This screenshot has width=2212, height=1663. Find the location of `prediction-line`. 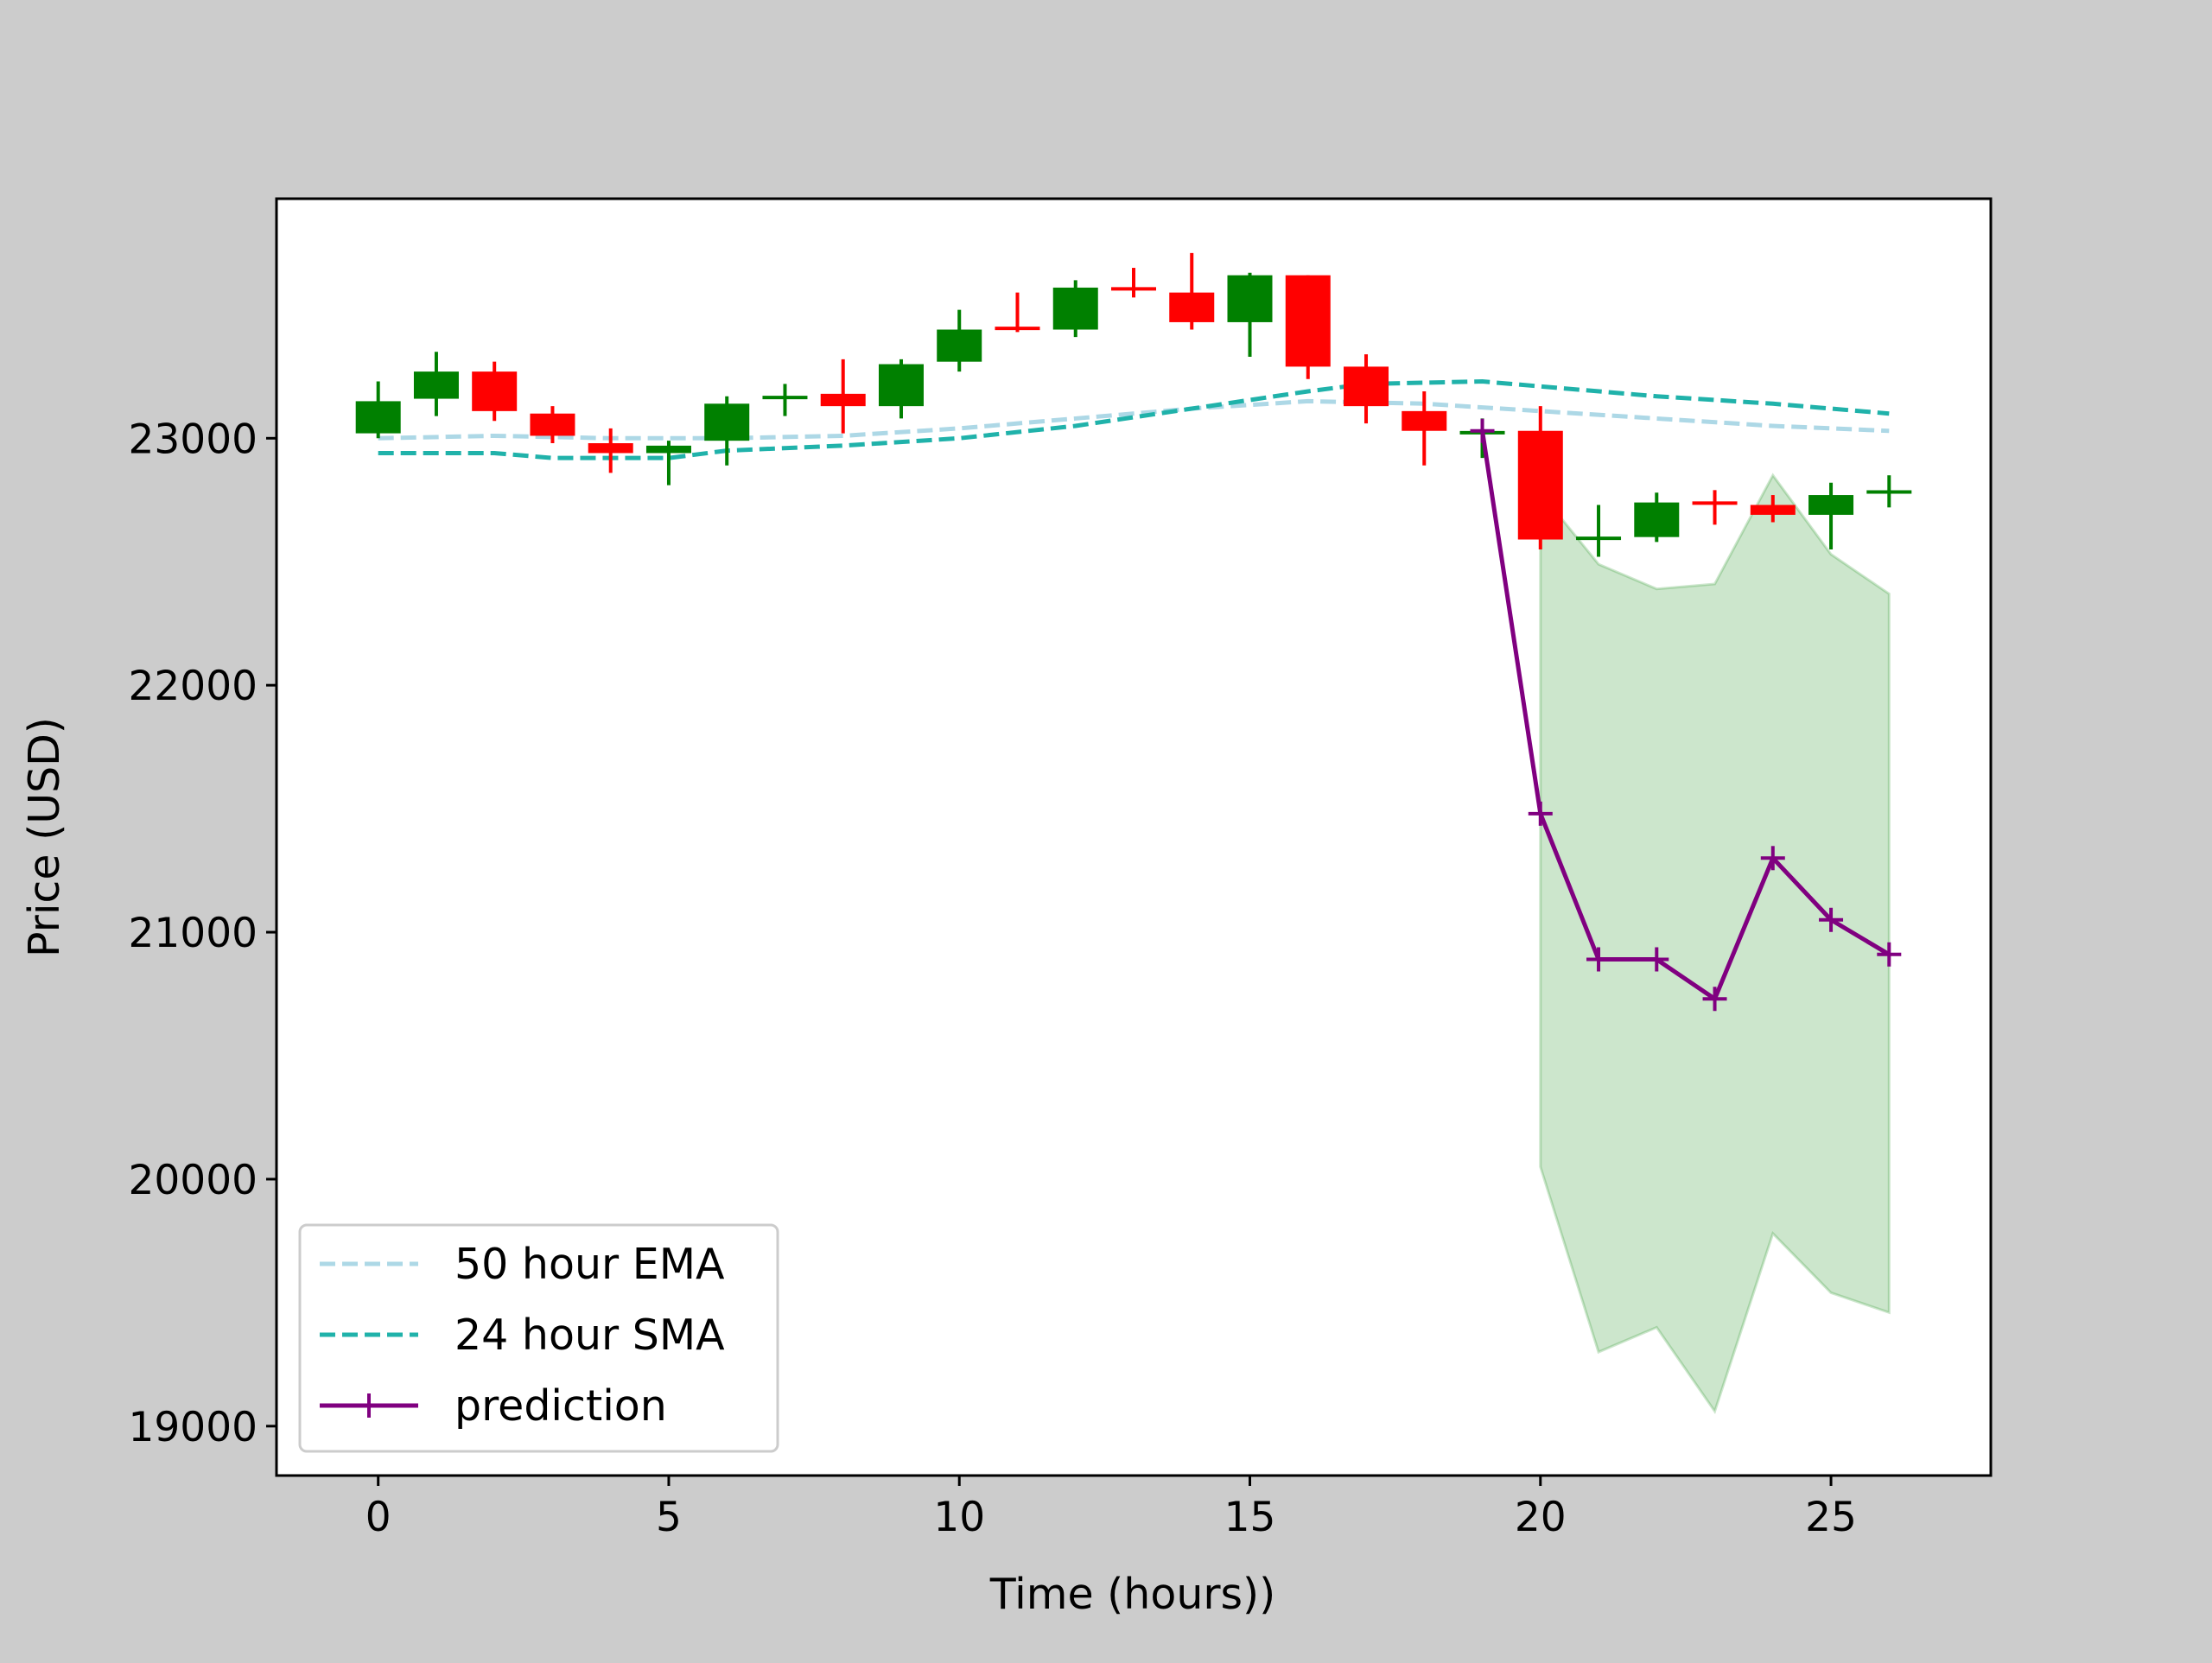

prediction-line is located at coordinates (1685, 715).